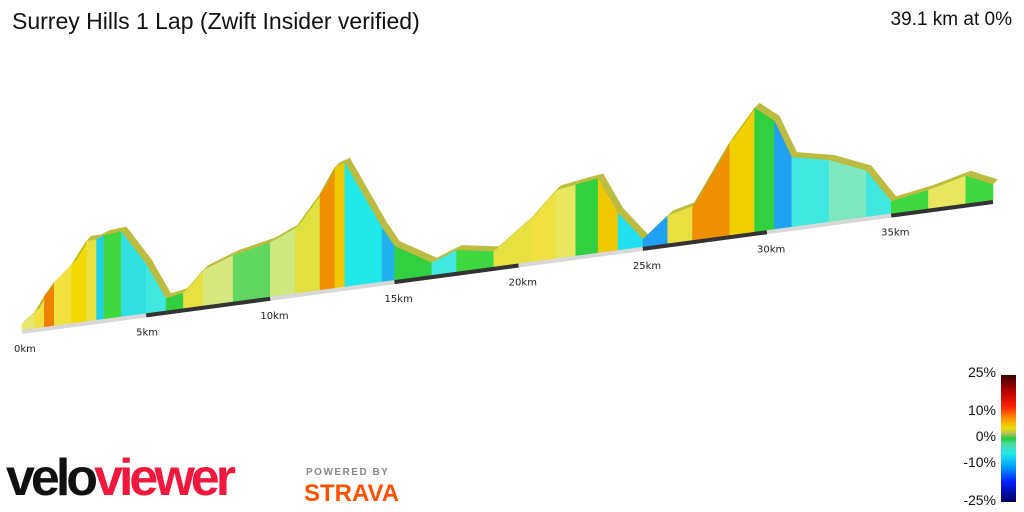 The image size is (1024, 512). What do you see at coordinates (771, 249) in the screenshot?
I see `km-tick-label: 30km` at bounding box center [771, 249].